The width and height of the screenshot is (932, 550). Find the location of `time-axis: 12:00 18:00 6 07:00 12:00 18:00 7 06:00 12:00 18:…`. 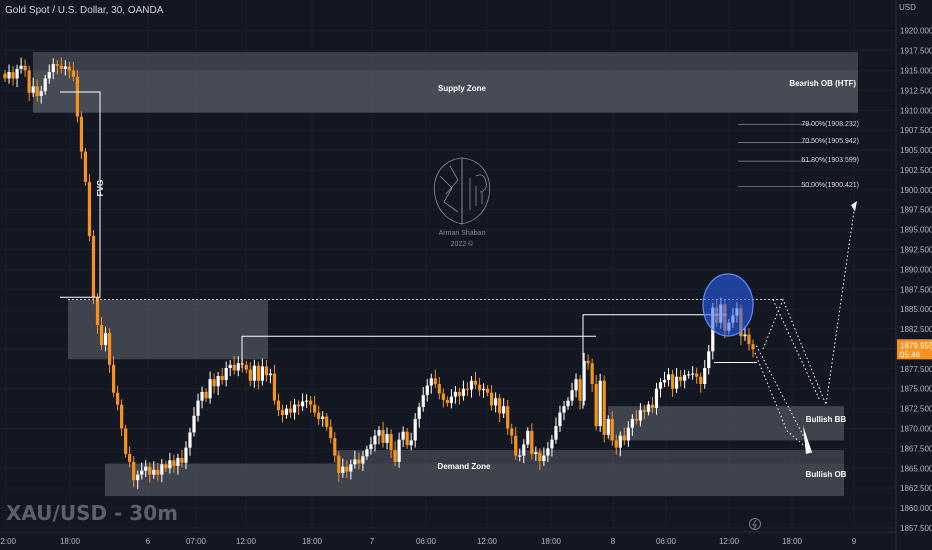

time-axis: 12:00 18:00 6 07:00 12:00 18:00 7 06:00 12:00 18:… is located at coordinates (448, 538).